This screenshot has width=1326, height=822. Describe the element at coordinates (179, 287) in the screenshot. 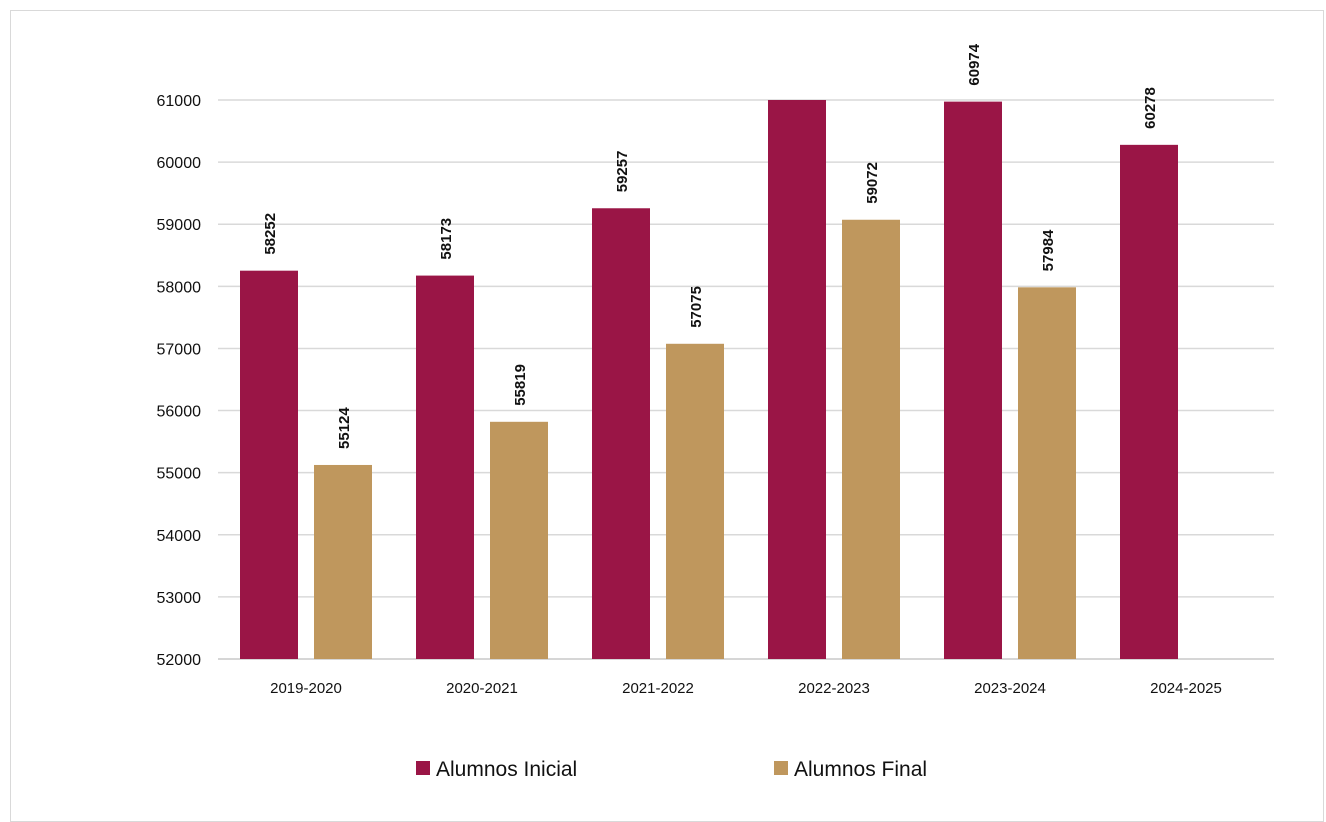

I see `y-tick-label: 58000` at that location.